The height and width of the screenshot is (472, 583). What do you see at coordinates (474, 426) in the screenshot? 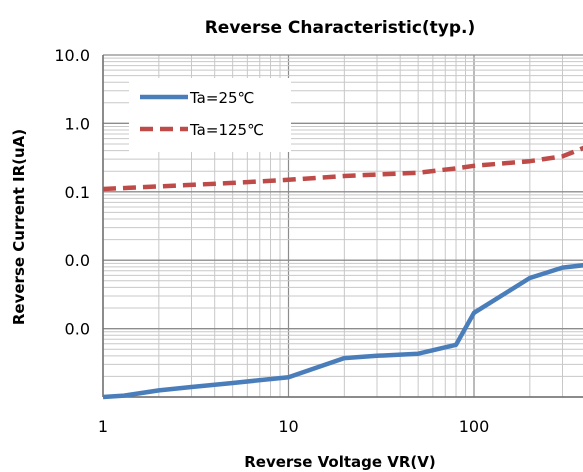
I see `x-tick-label: 100` at bounding box center [474, 426].